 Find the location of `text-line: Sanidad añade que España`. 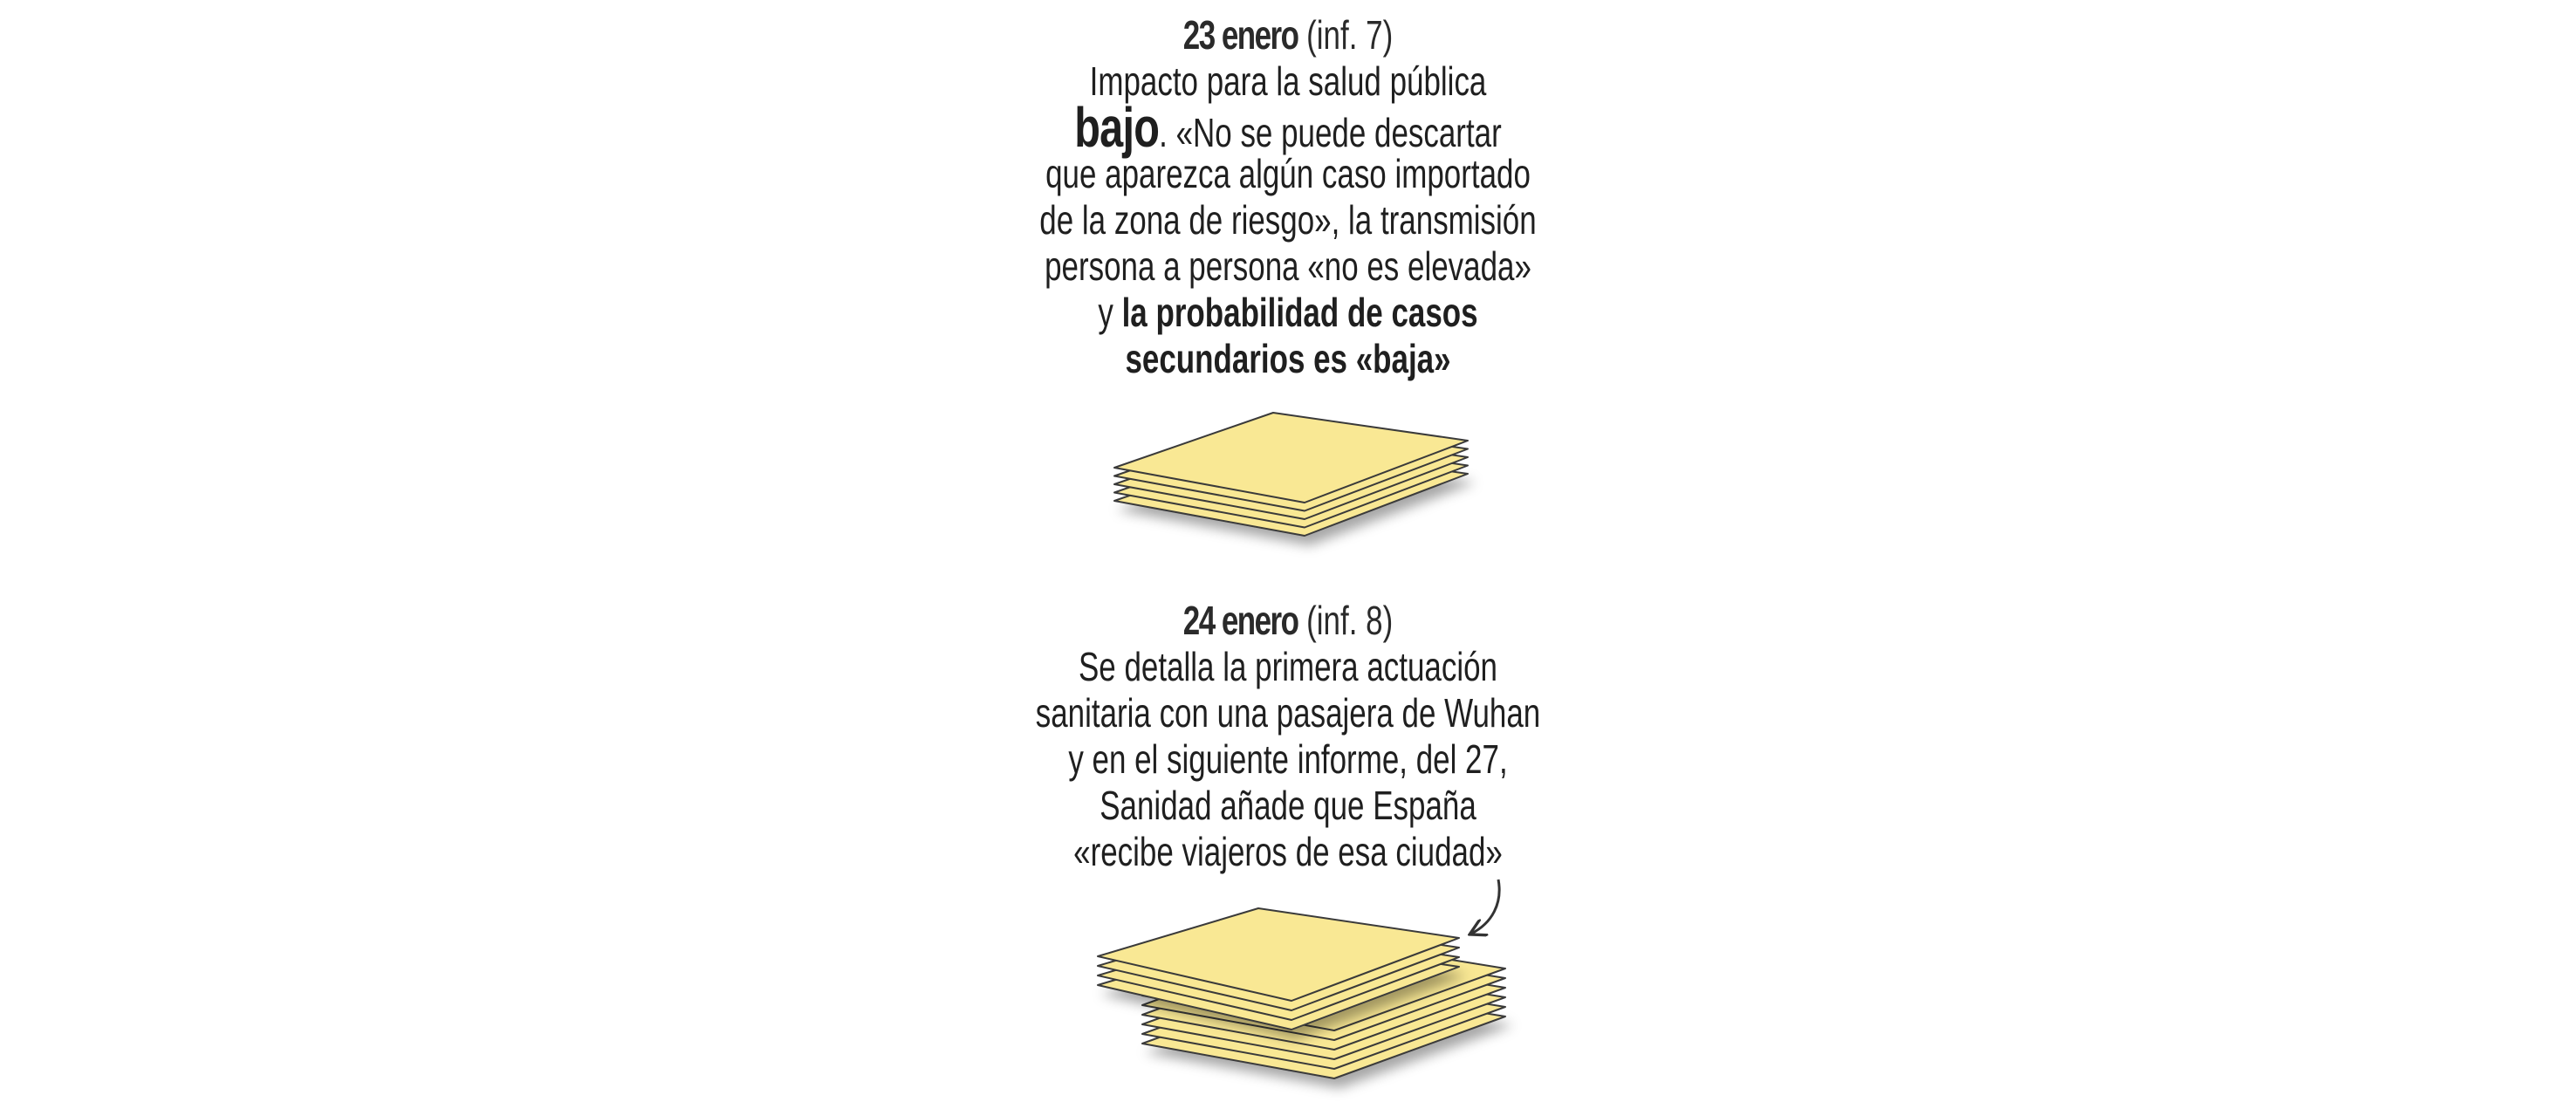

text-line: Sanidad añade que España is located at coordinates (1288, 806).